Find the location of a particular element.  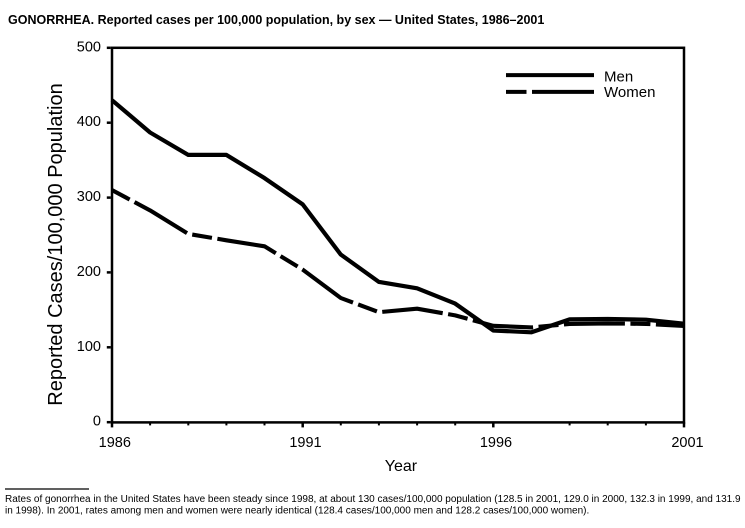

svg-text: 200 is located at coordinates (89, 272).